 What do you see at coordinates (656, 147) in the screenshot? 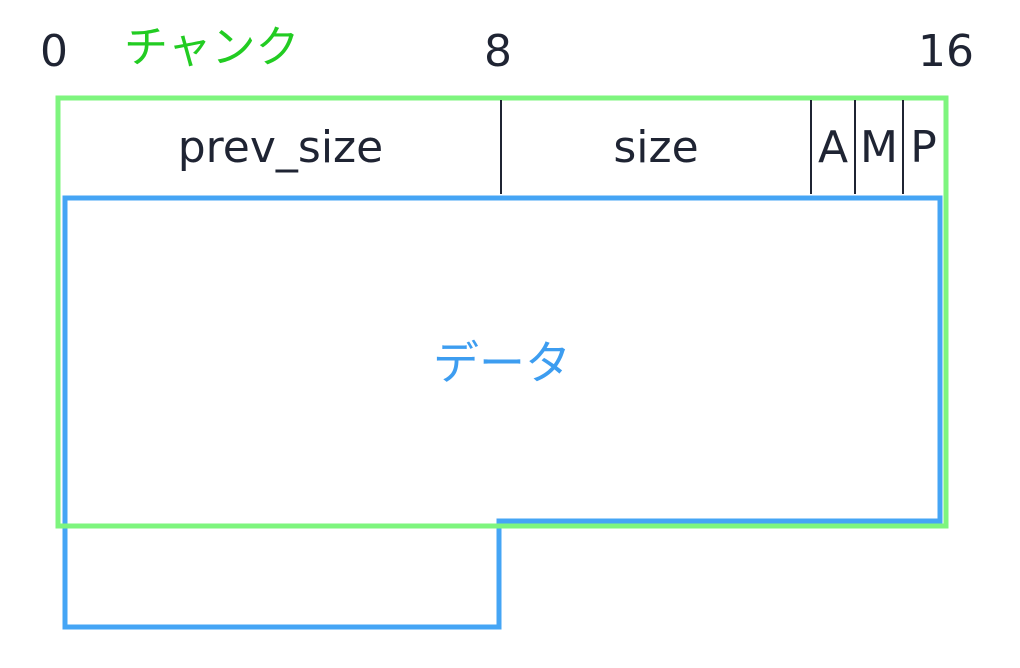
I see `size-field: size` at bounding box center [656, 147].